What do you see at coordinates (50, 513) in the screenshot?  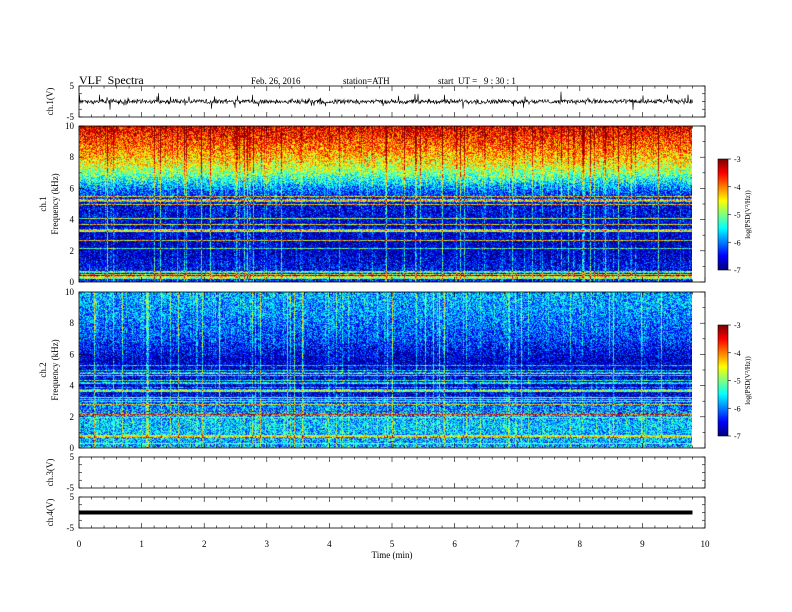 I see `y-axis-label: ch.4(V)` at bounding box center [50, 513].